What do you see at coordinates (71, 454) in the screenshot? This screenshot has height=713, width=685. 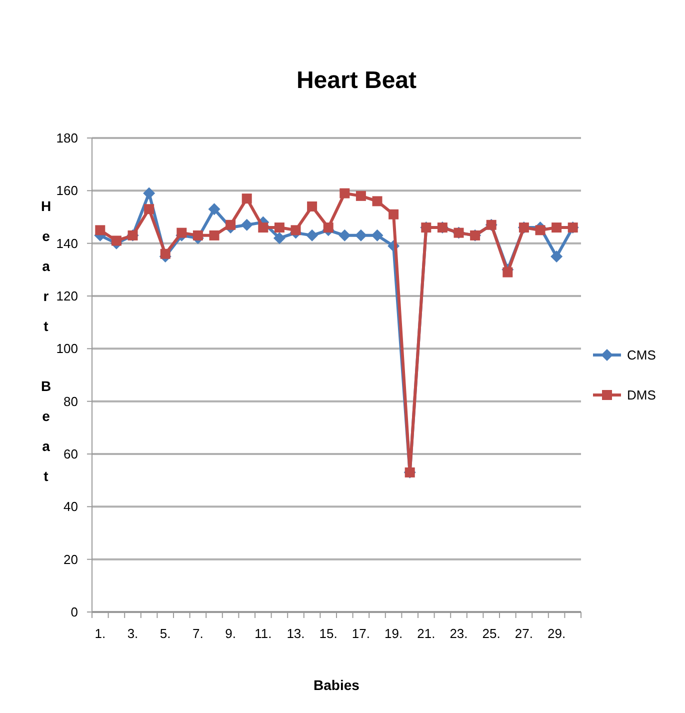 I see `y-tick-label: 60` at bounding box center [71, 454].